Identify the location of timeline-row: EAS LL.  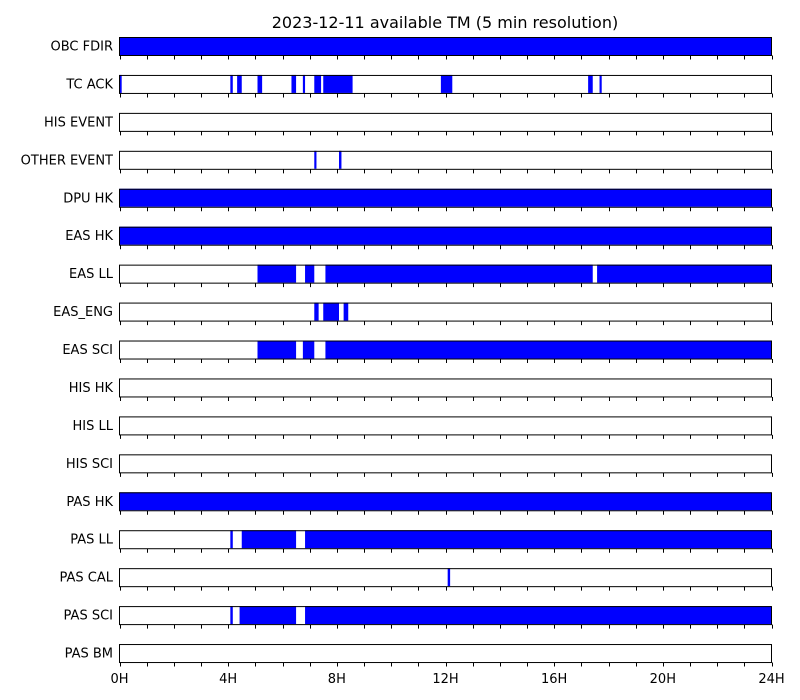
(421, 276).